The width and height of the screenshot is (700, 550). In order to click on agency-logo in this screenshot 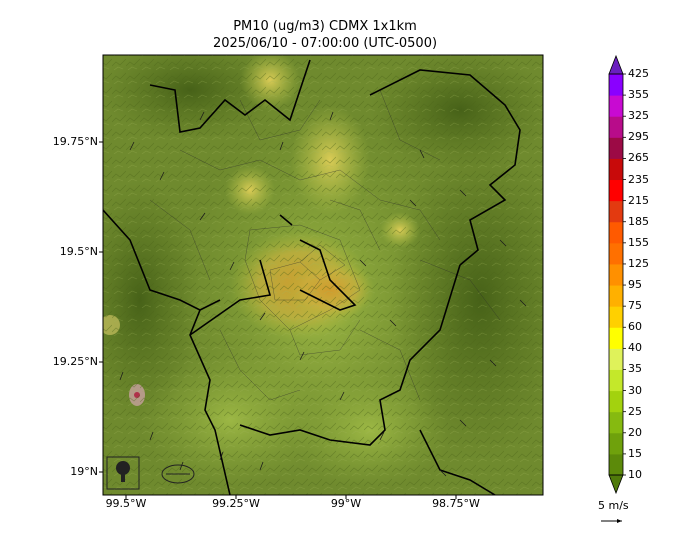, I will do `click(178, 474)`.